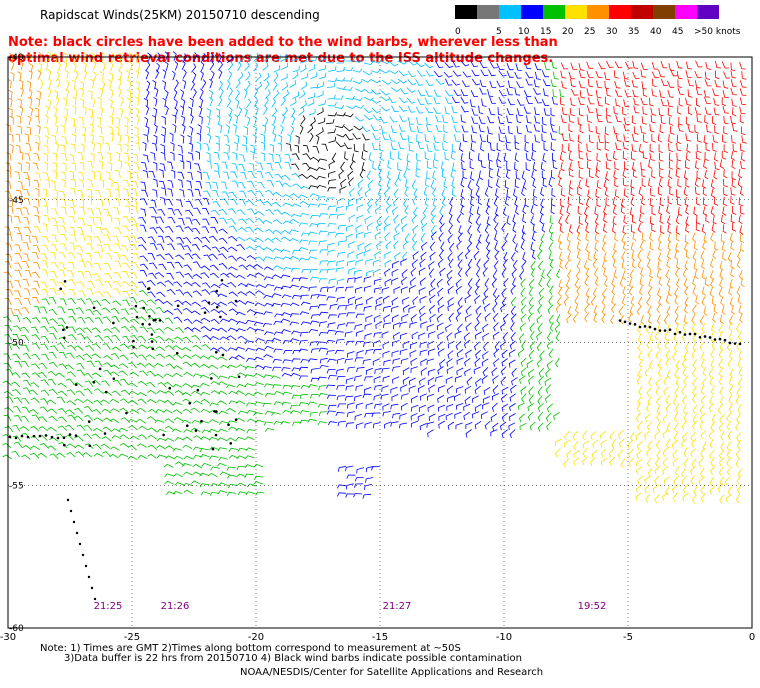  What do you see at coordinates (499, 32) in the screenshot?
I see `scale-label: 5` at bounding box center [499, 32].